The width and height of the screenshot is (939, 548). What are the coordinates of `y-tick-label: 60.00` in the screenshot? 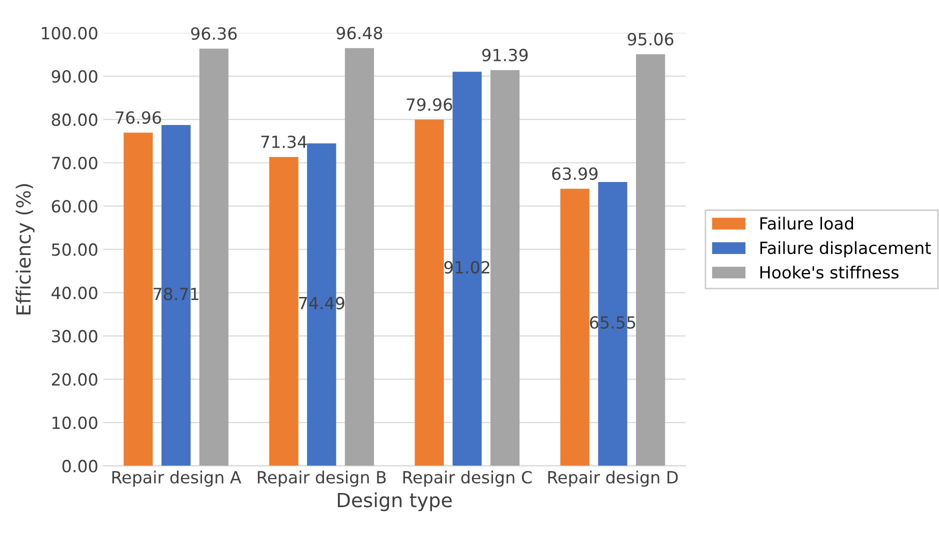 It's located at (75, 206).